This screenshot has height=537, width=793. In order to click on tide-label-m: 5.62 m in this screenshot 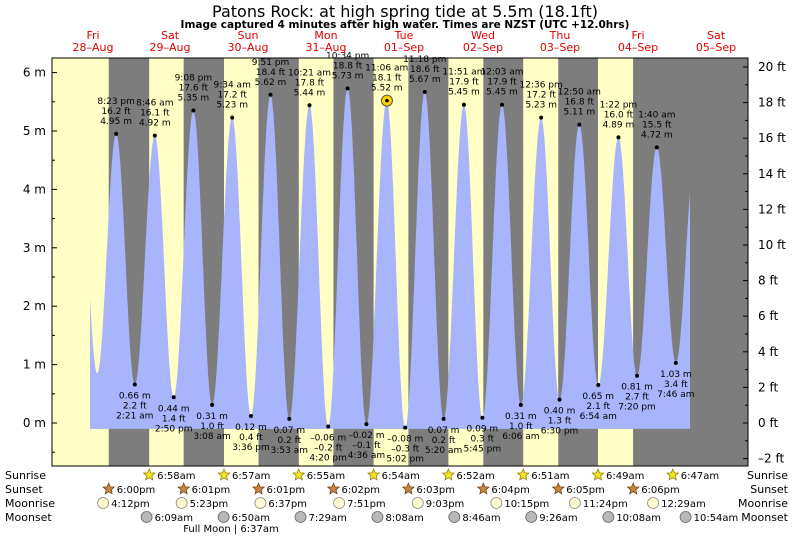, I will do `click(271, 83)`.